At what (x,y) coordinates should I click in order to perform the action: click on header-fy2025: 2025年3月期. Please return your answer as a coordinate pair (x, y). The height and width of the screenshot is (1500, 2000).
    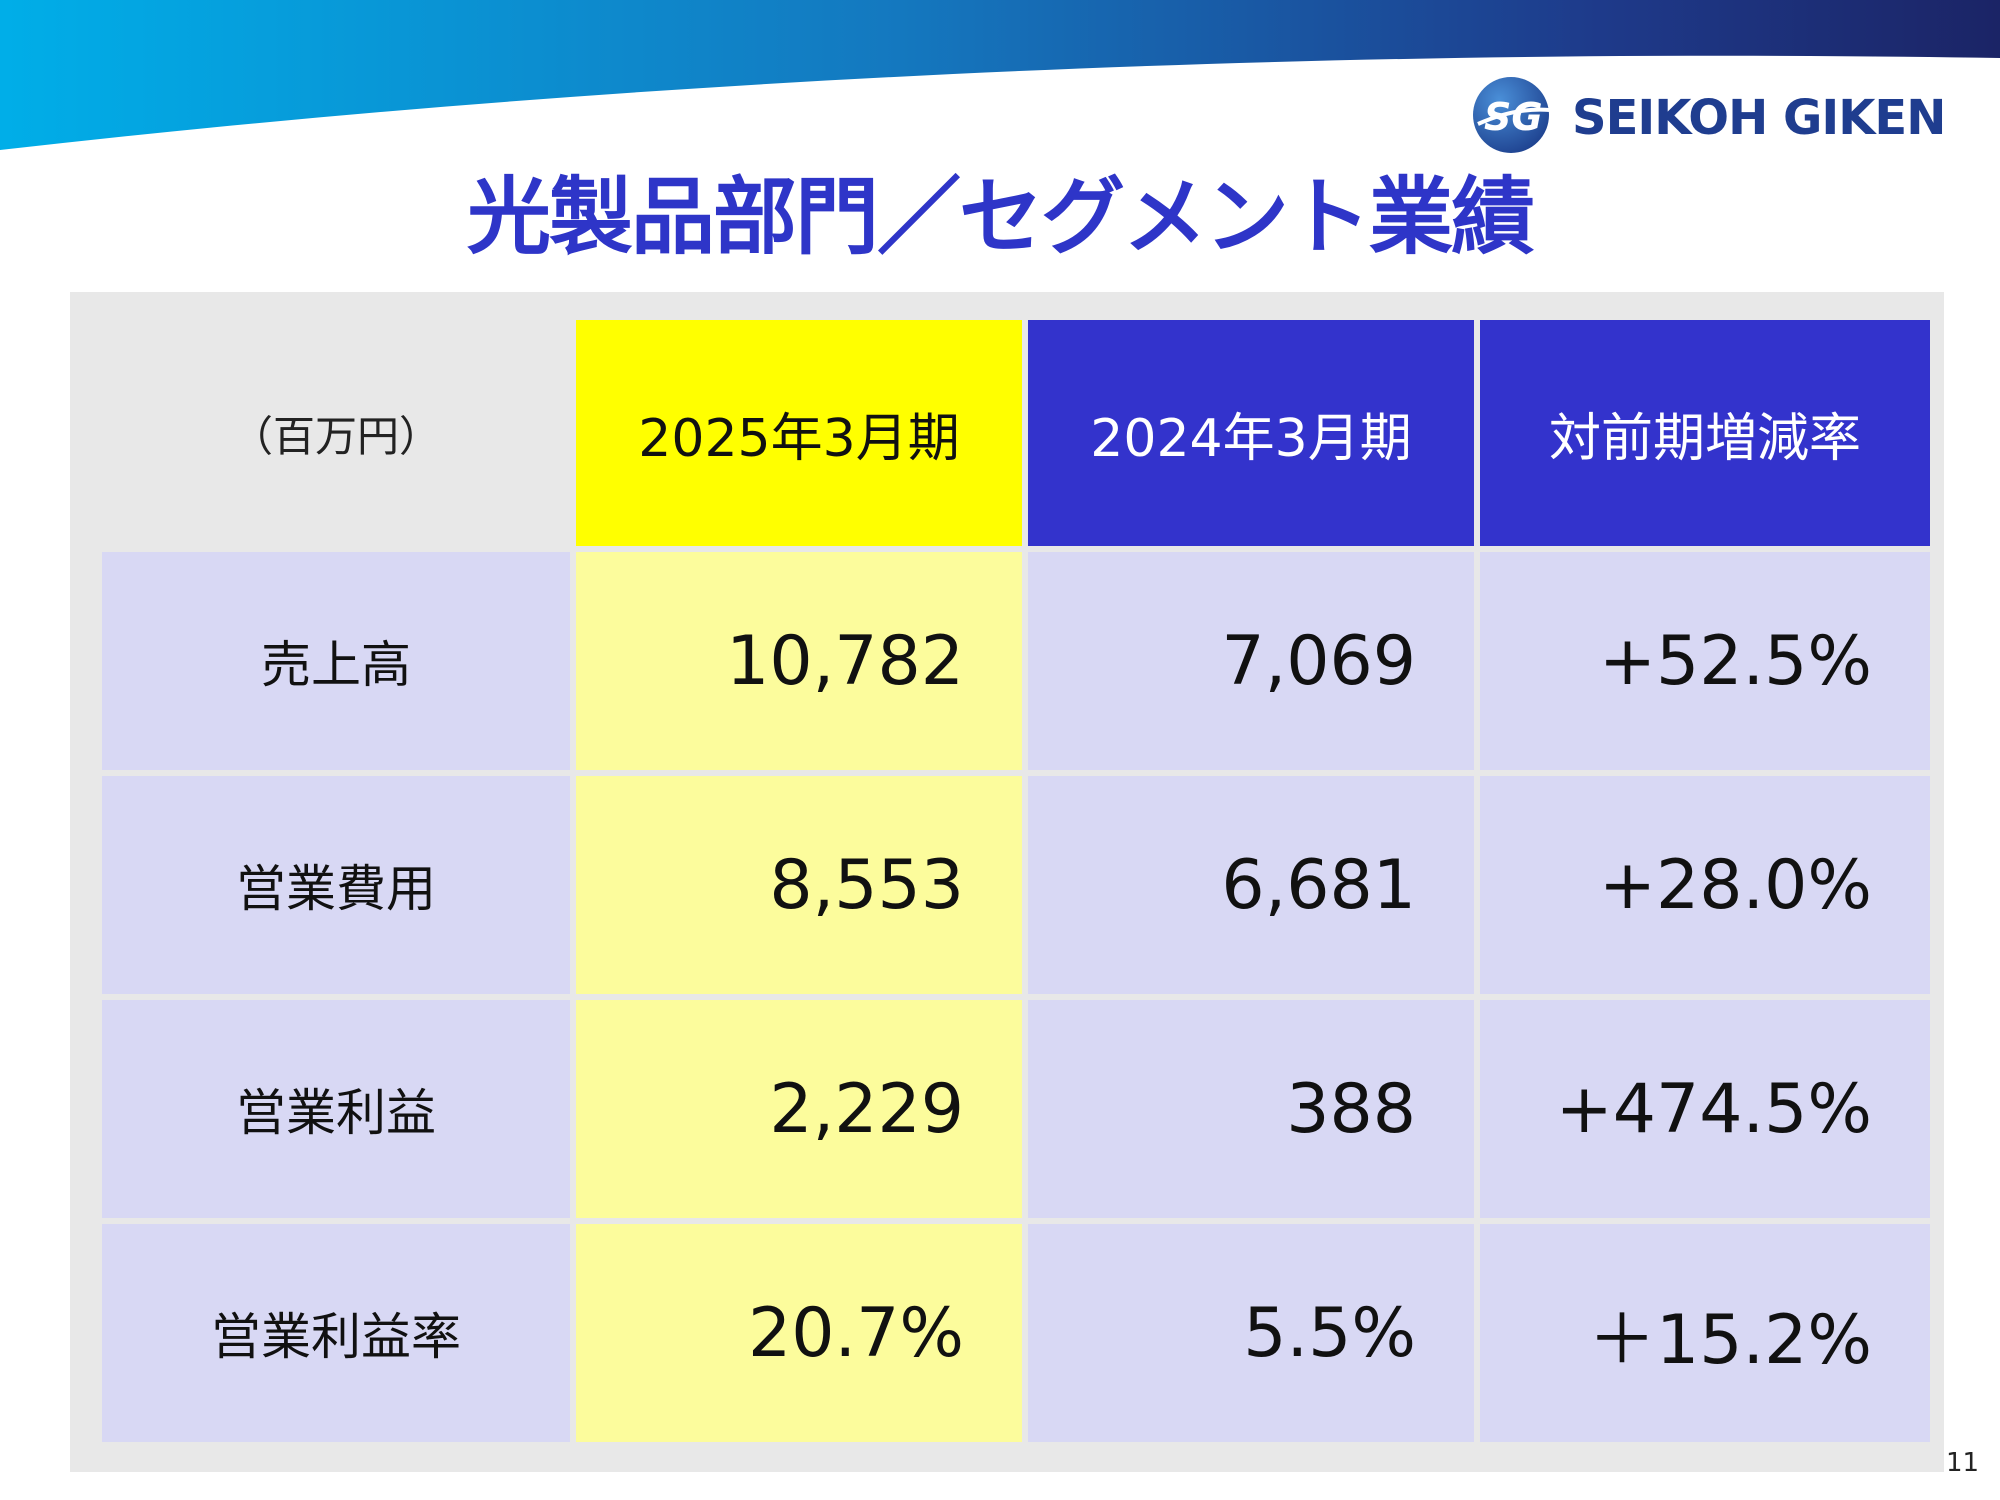
    Looking at the image, I should click on (799, 433).